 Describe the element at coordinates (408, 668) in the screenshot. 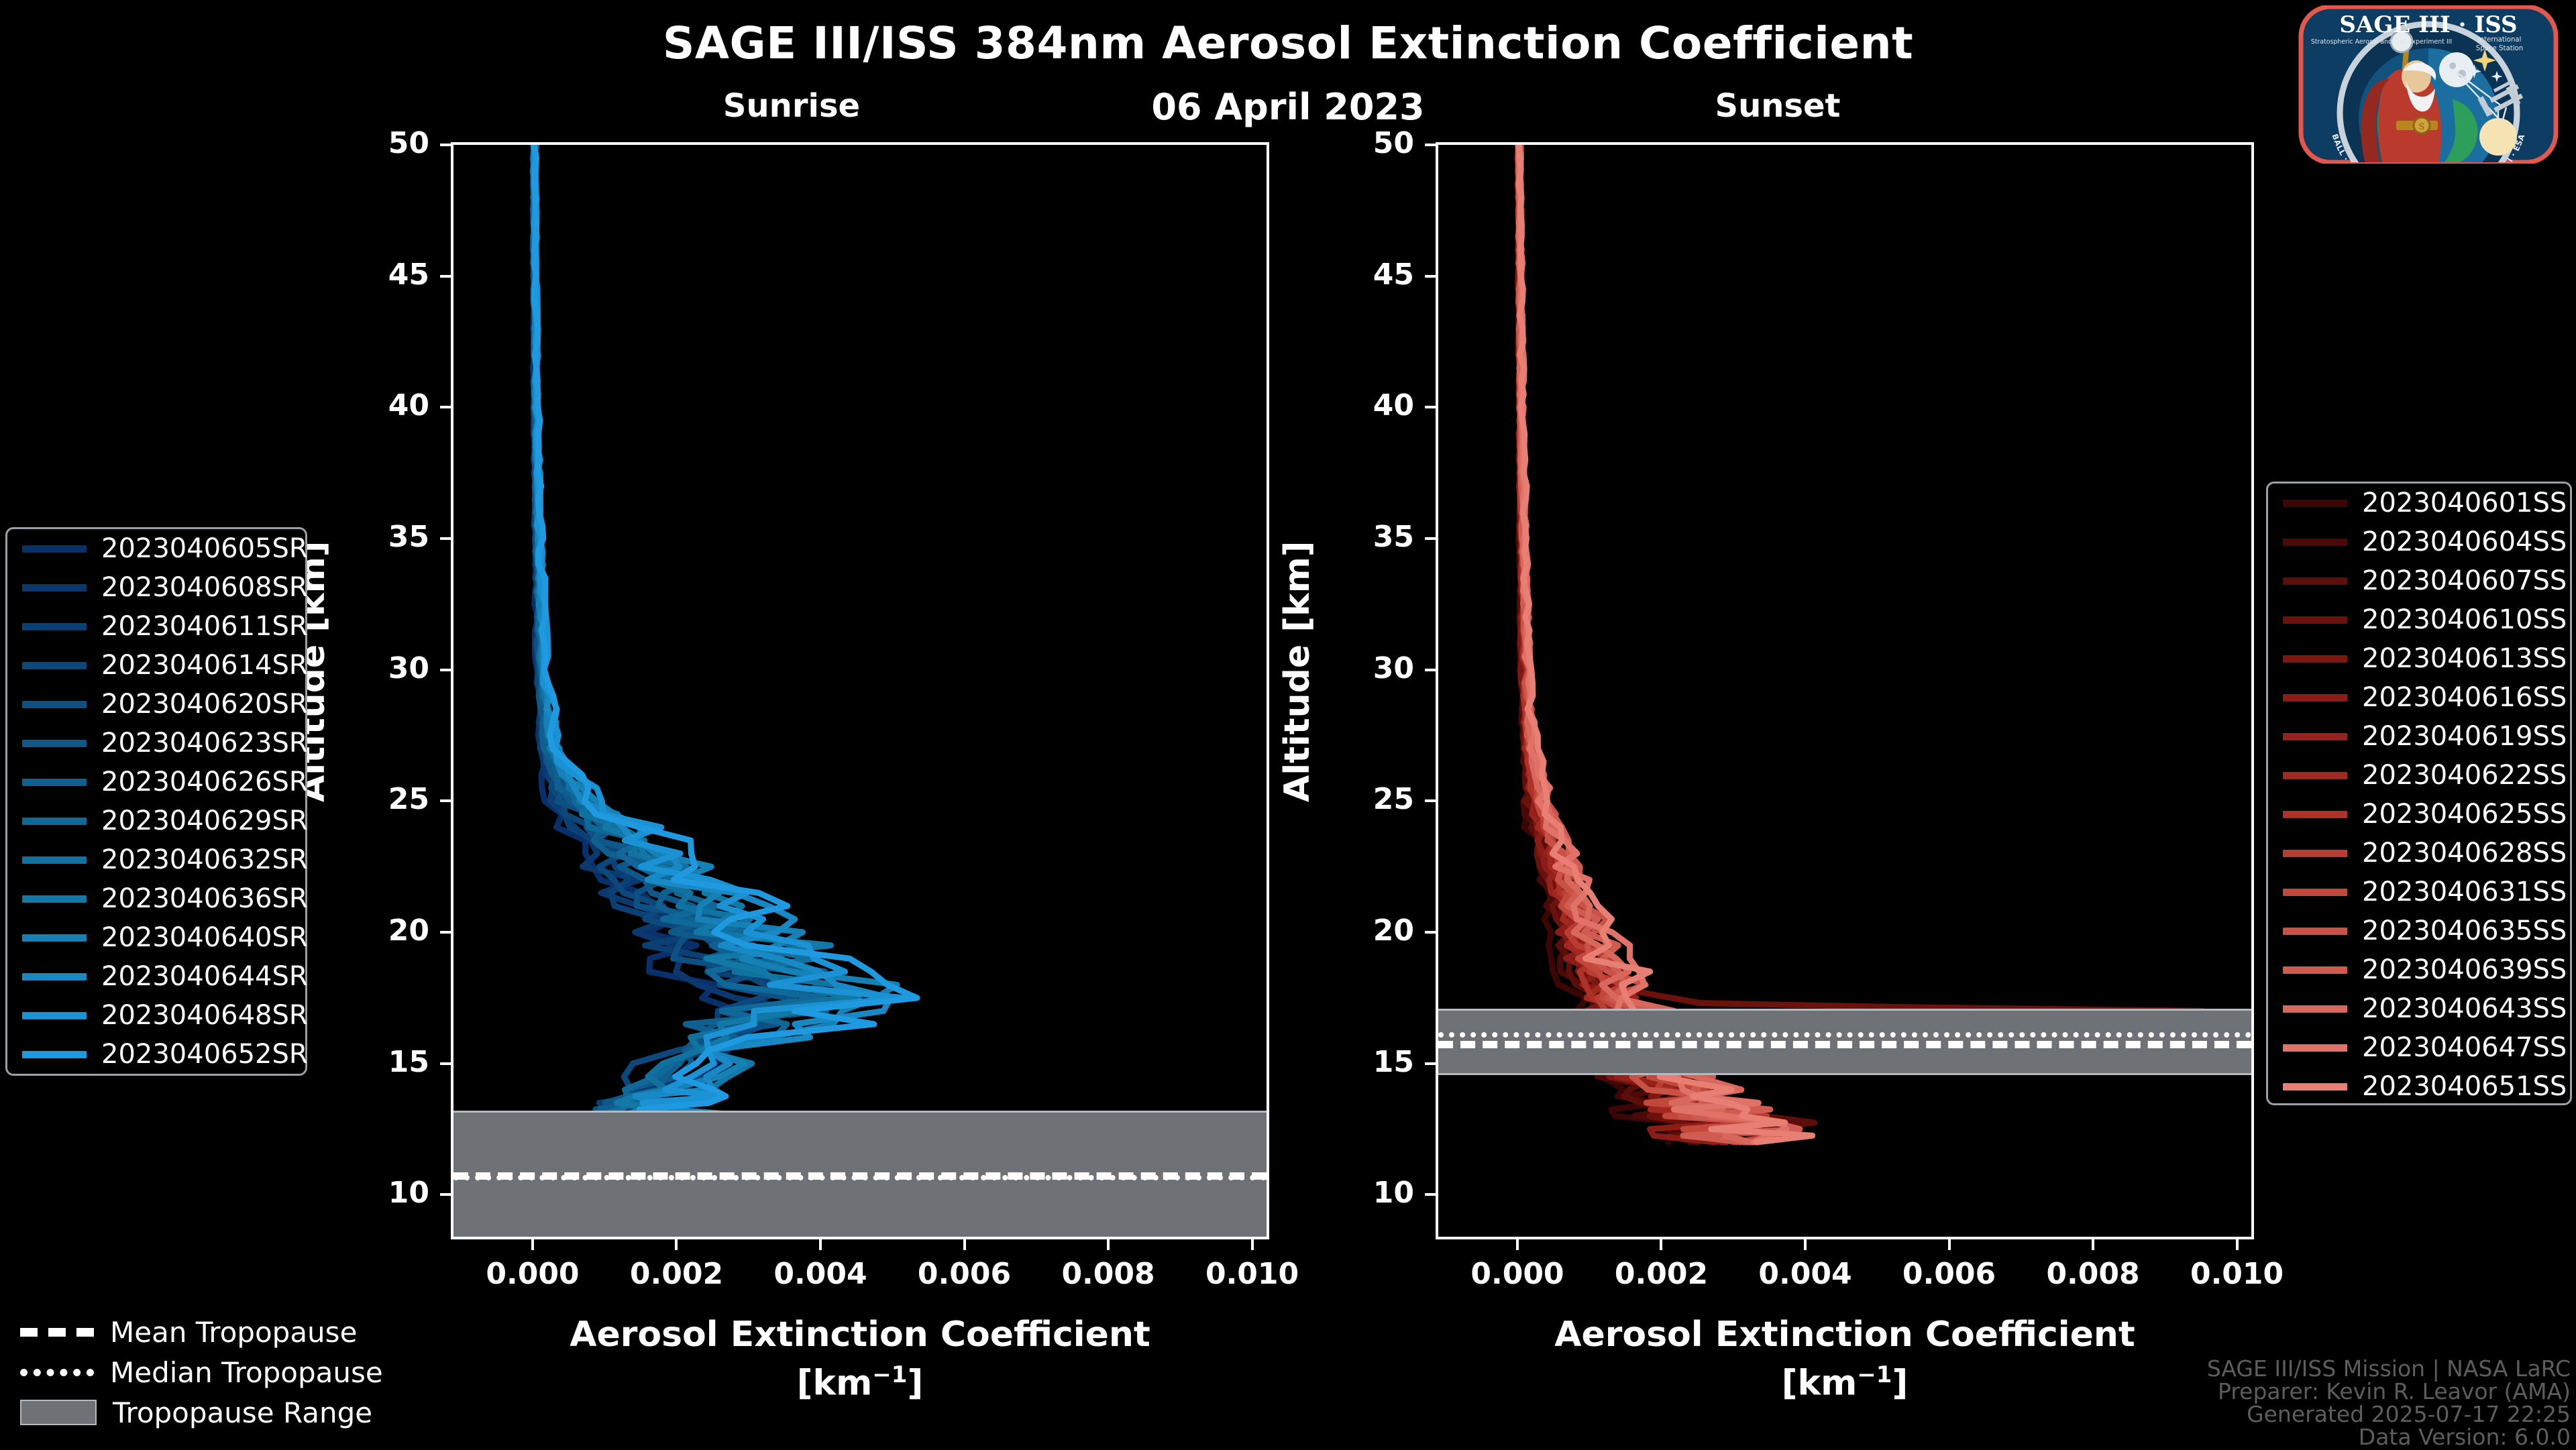

I see `y-axis-tick-label: 30` at that location.